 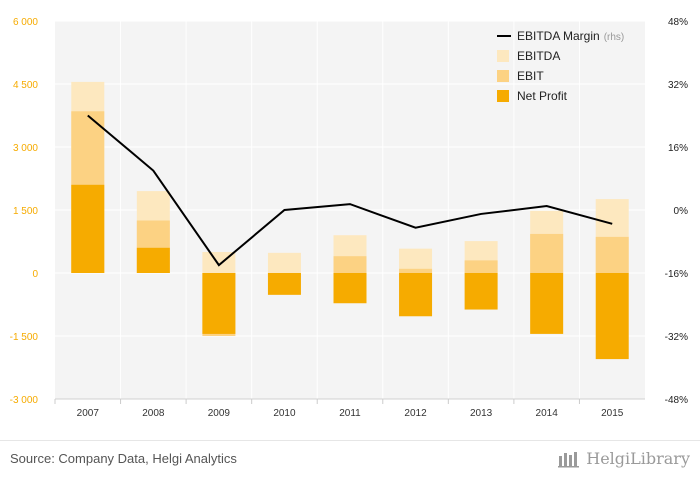 I want to click on x-axis-tick-label: 2013, so click(x=481, y=413).